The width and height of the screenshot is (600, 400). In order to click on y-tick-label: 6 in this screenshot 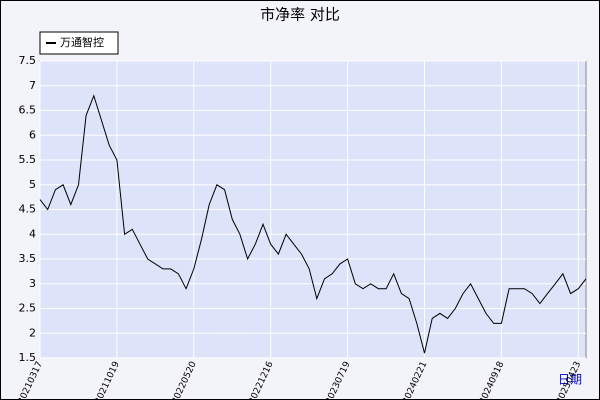, I will do `click(32, 134)`.